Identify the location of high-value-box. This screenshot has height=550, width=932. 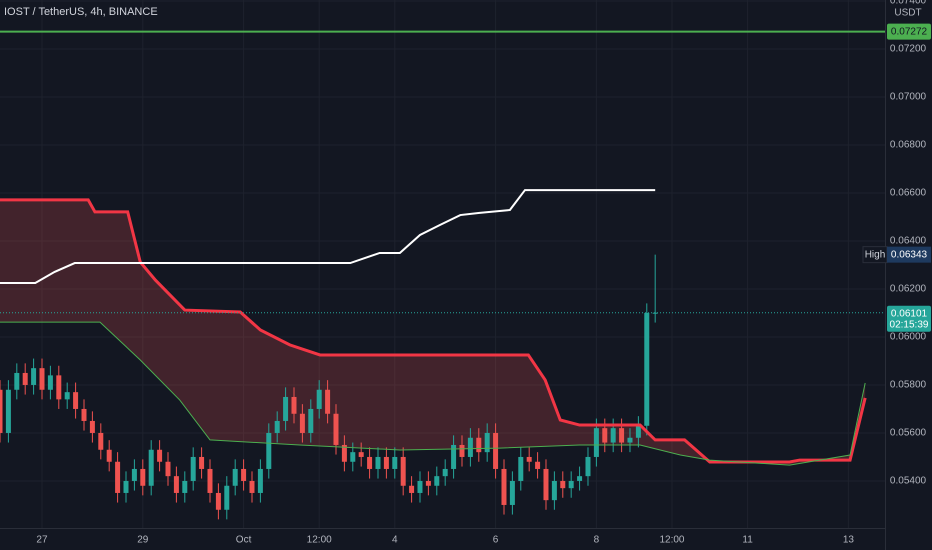
(909, 254).